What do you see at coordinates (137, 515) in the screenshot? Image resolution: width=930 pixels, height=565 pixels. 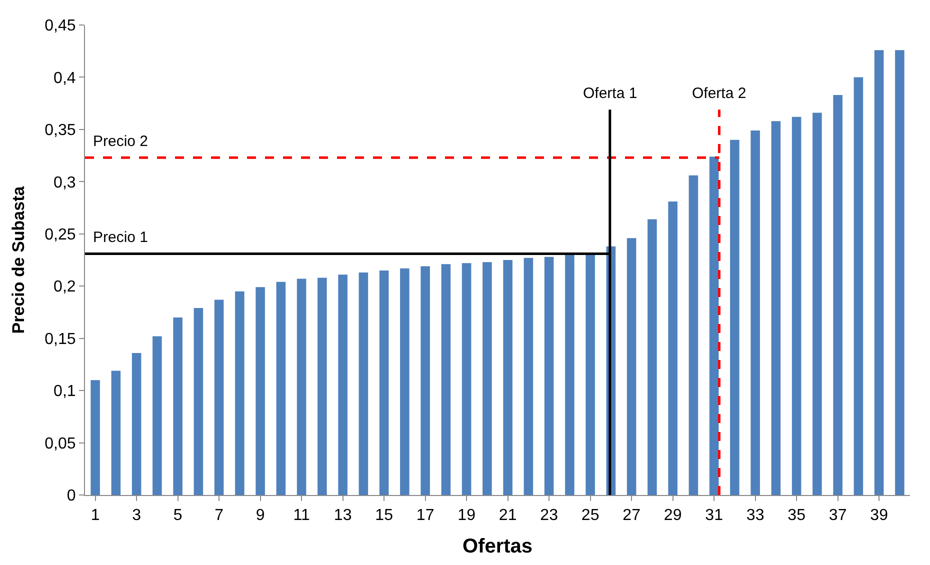 I see `x-tick-label: 3` at bounding box center [137, 515].